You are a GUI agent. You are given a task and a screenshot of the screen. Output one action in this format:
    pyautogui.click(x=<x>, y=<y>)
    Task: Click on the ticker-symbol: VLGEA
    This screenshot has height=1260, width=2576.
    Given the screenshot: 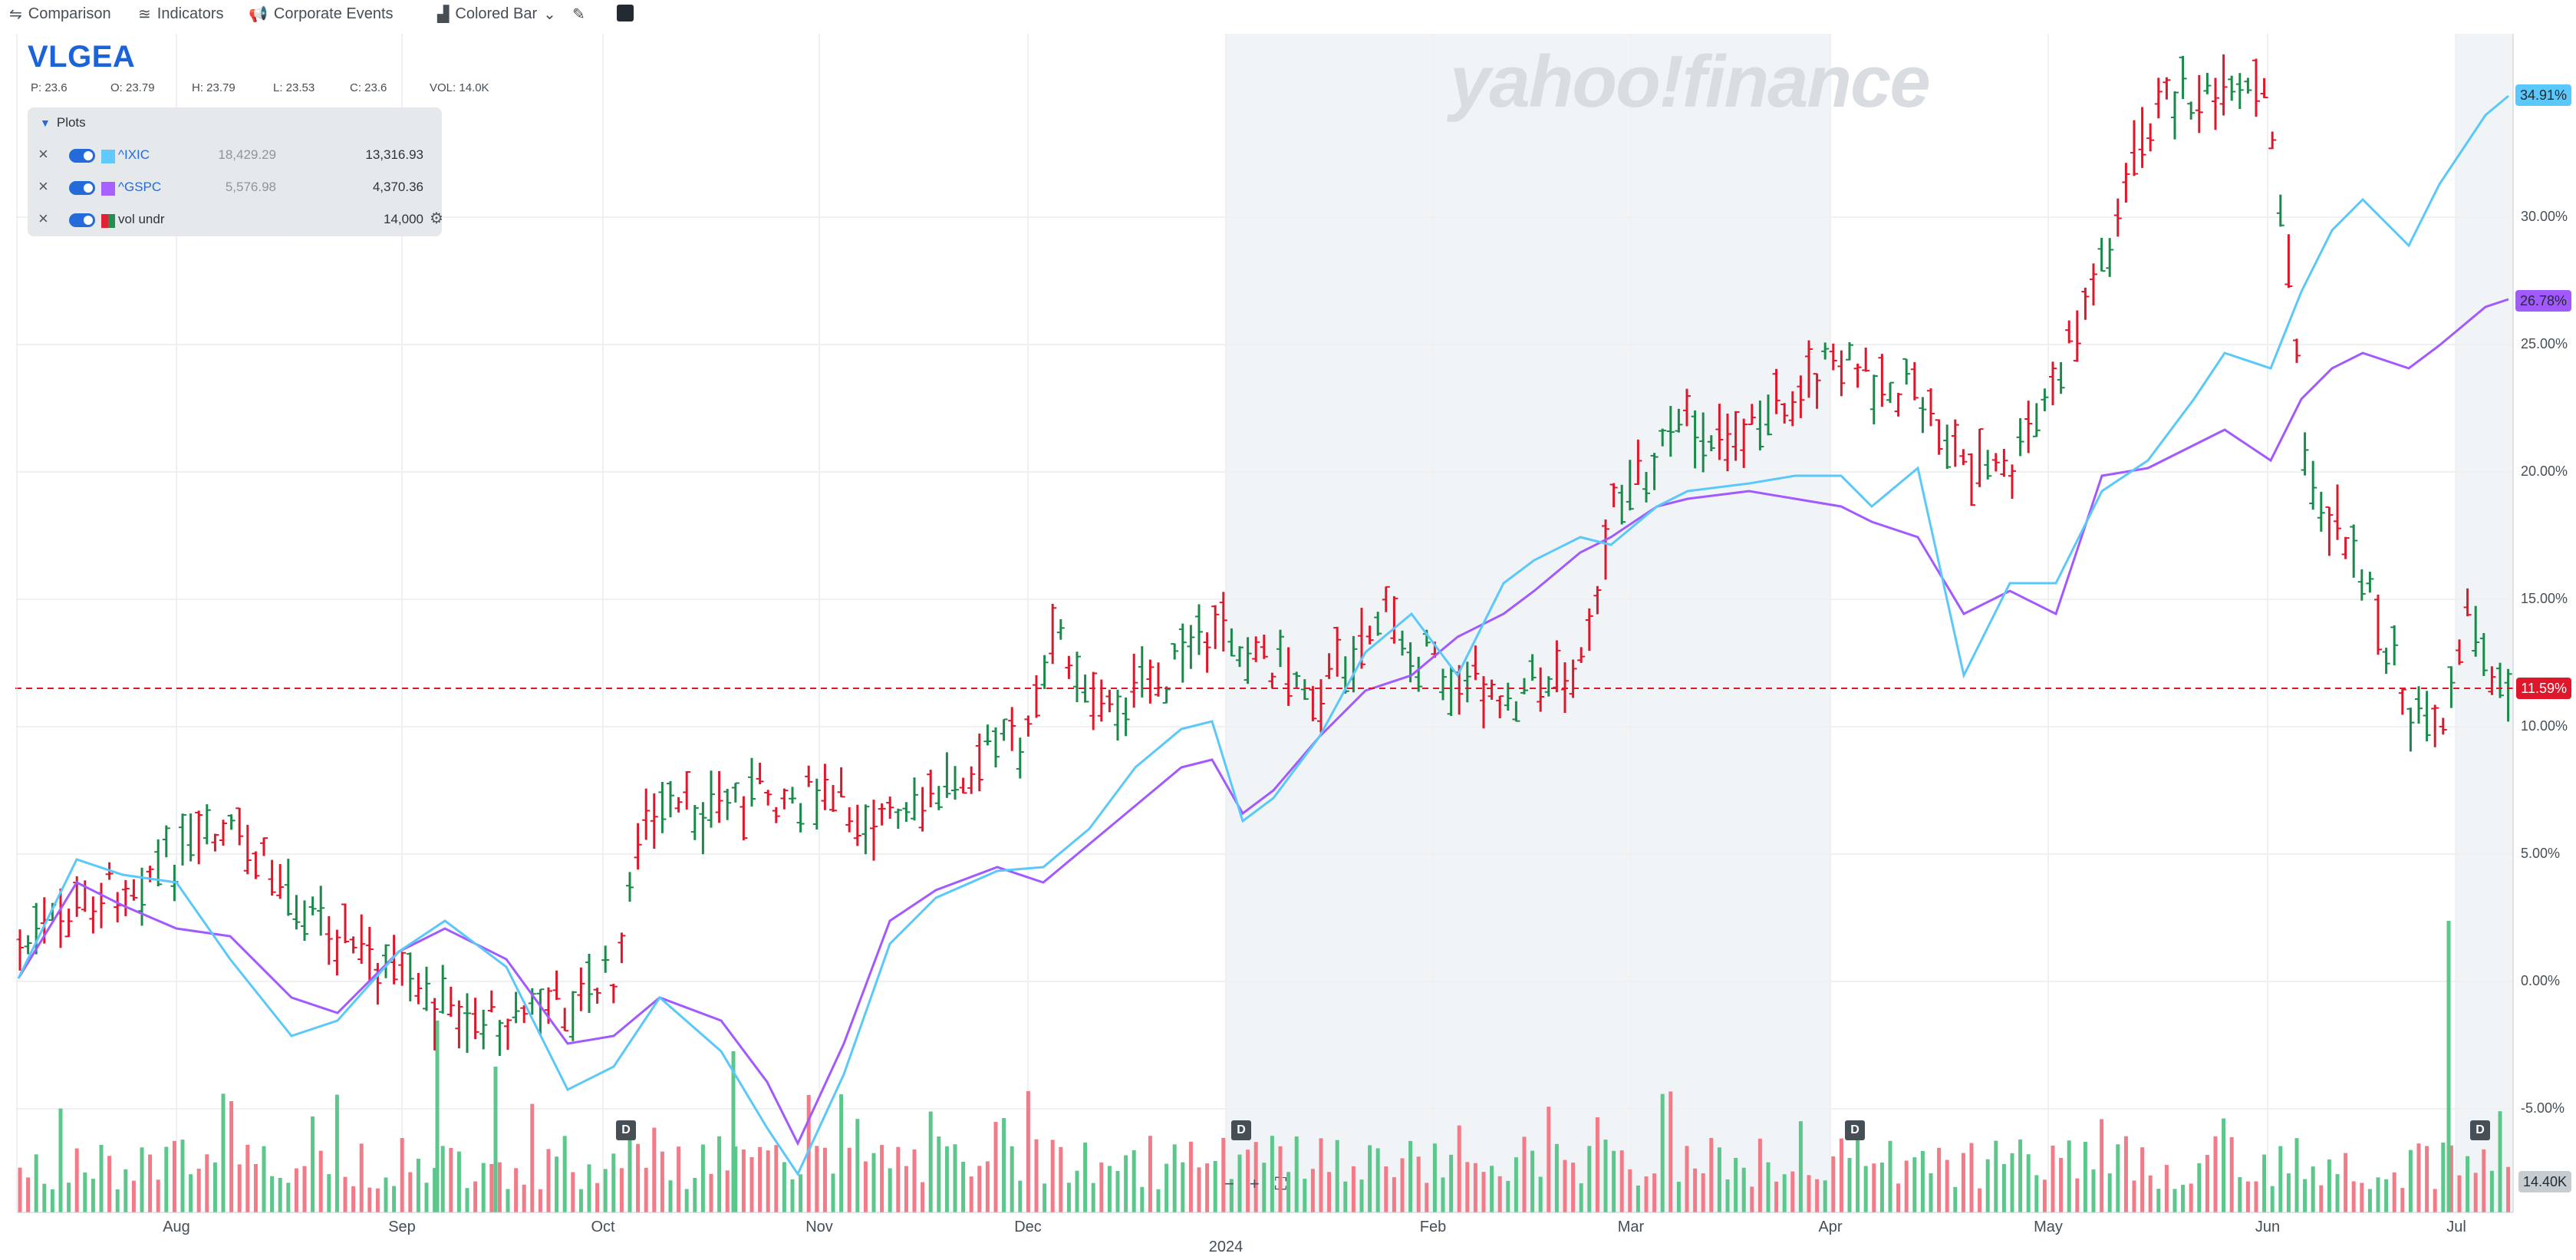 What is the action you would take?
    pyautogui.click(x=82, y=57)
    